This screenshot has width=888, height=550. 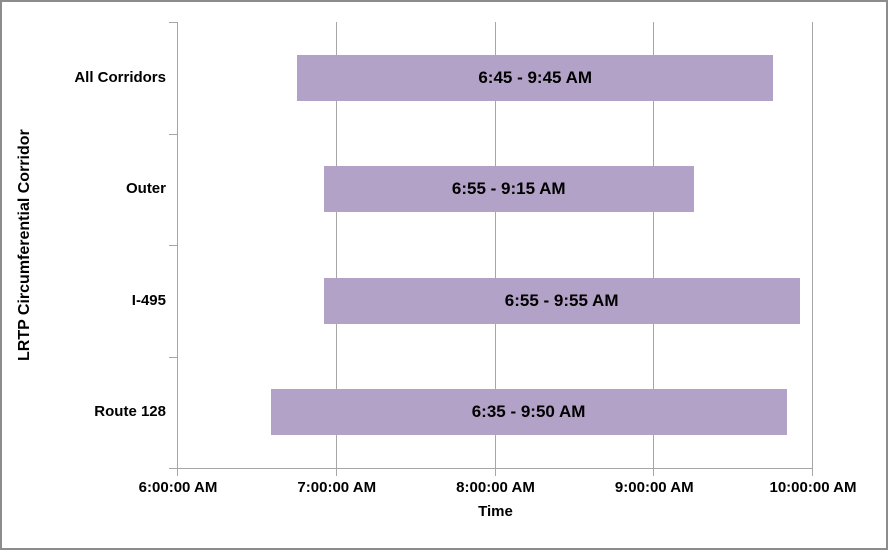 What do you see at coordinates (145, 189) in the screenshot?
I see `category-label: Outer` at bounding box center [145, 189].